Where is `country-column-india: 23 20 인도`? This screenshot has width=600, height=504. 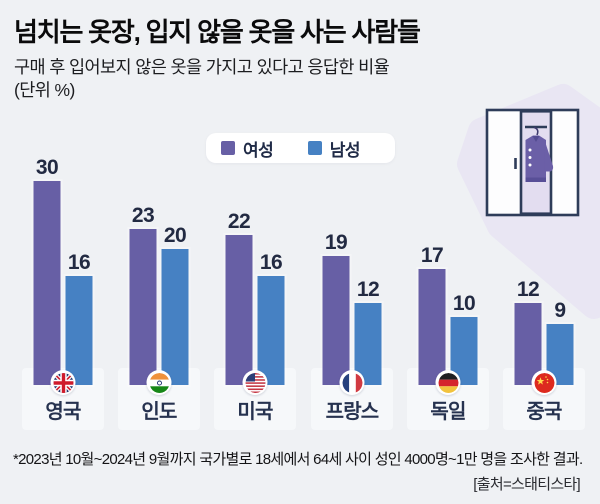 country-column-india: 23 20 인도 is located at coordinates (159, 292).